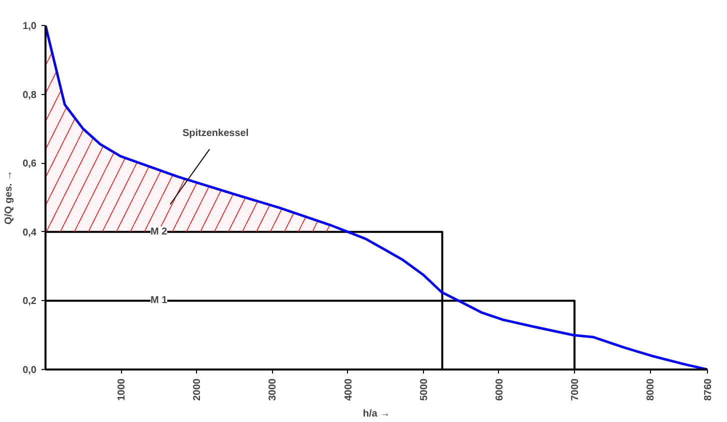 This screenshot has height=422, width=727. Describe the element at coordinates (29, 232) in the screenshot. I see `y-tick-label: 0,4` at that location.